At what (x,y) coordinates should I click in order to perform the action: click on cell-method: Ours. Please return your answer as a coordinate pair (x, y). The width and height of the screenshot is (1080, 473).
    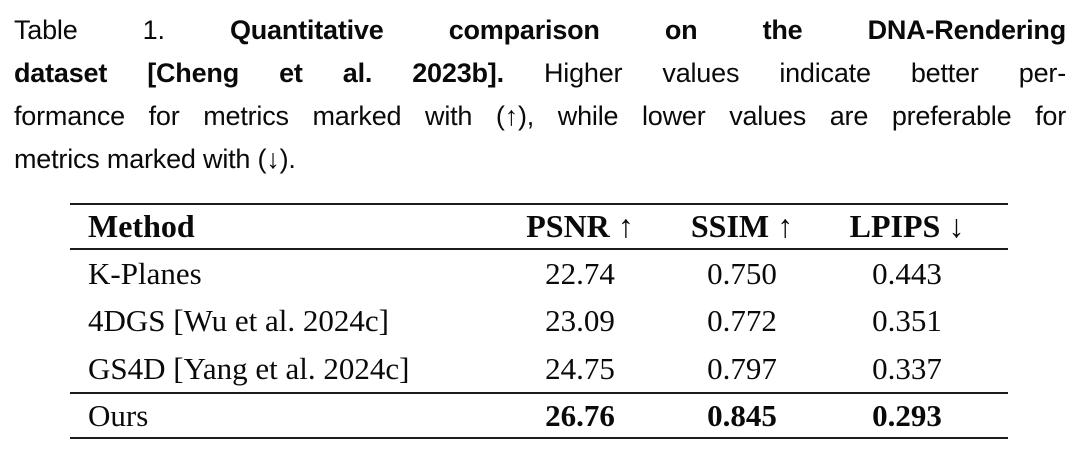
    Looking at the image, I should click on (118, 415).